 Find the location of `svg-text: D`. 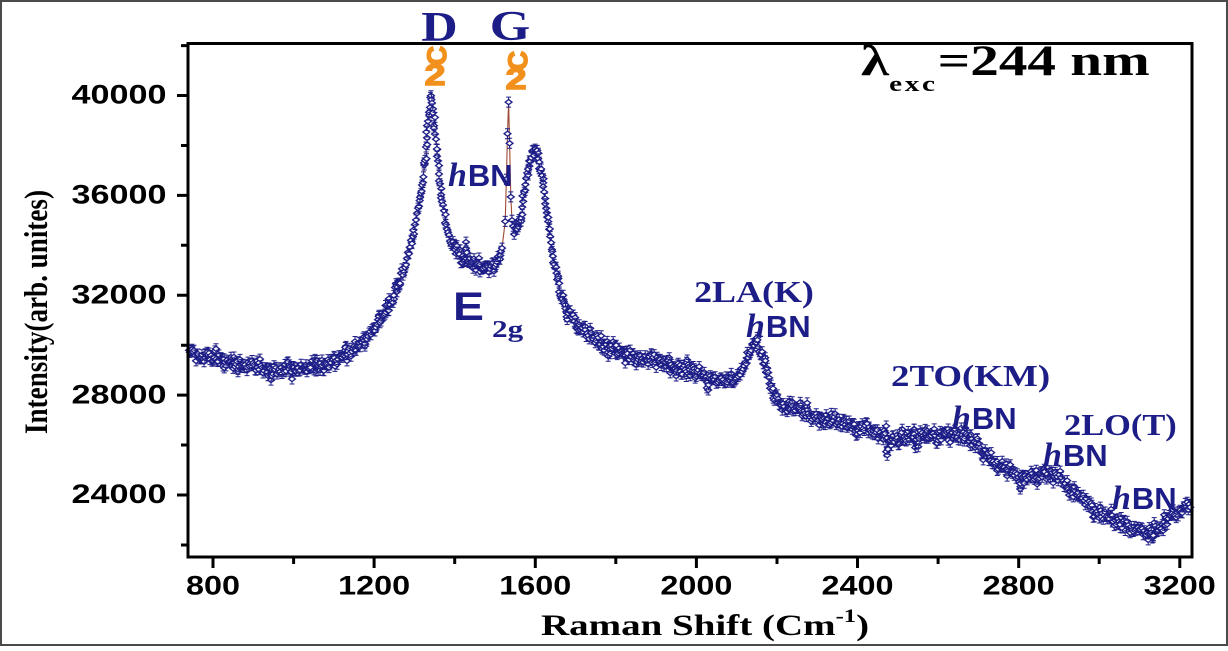

svg-text: D is located at coordinates (439, 28).